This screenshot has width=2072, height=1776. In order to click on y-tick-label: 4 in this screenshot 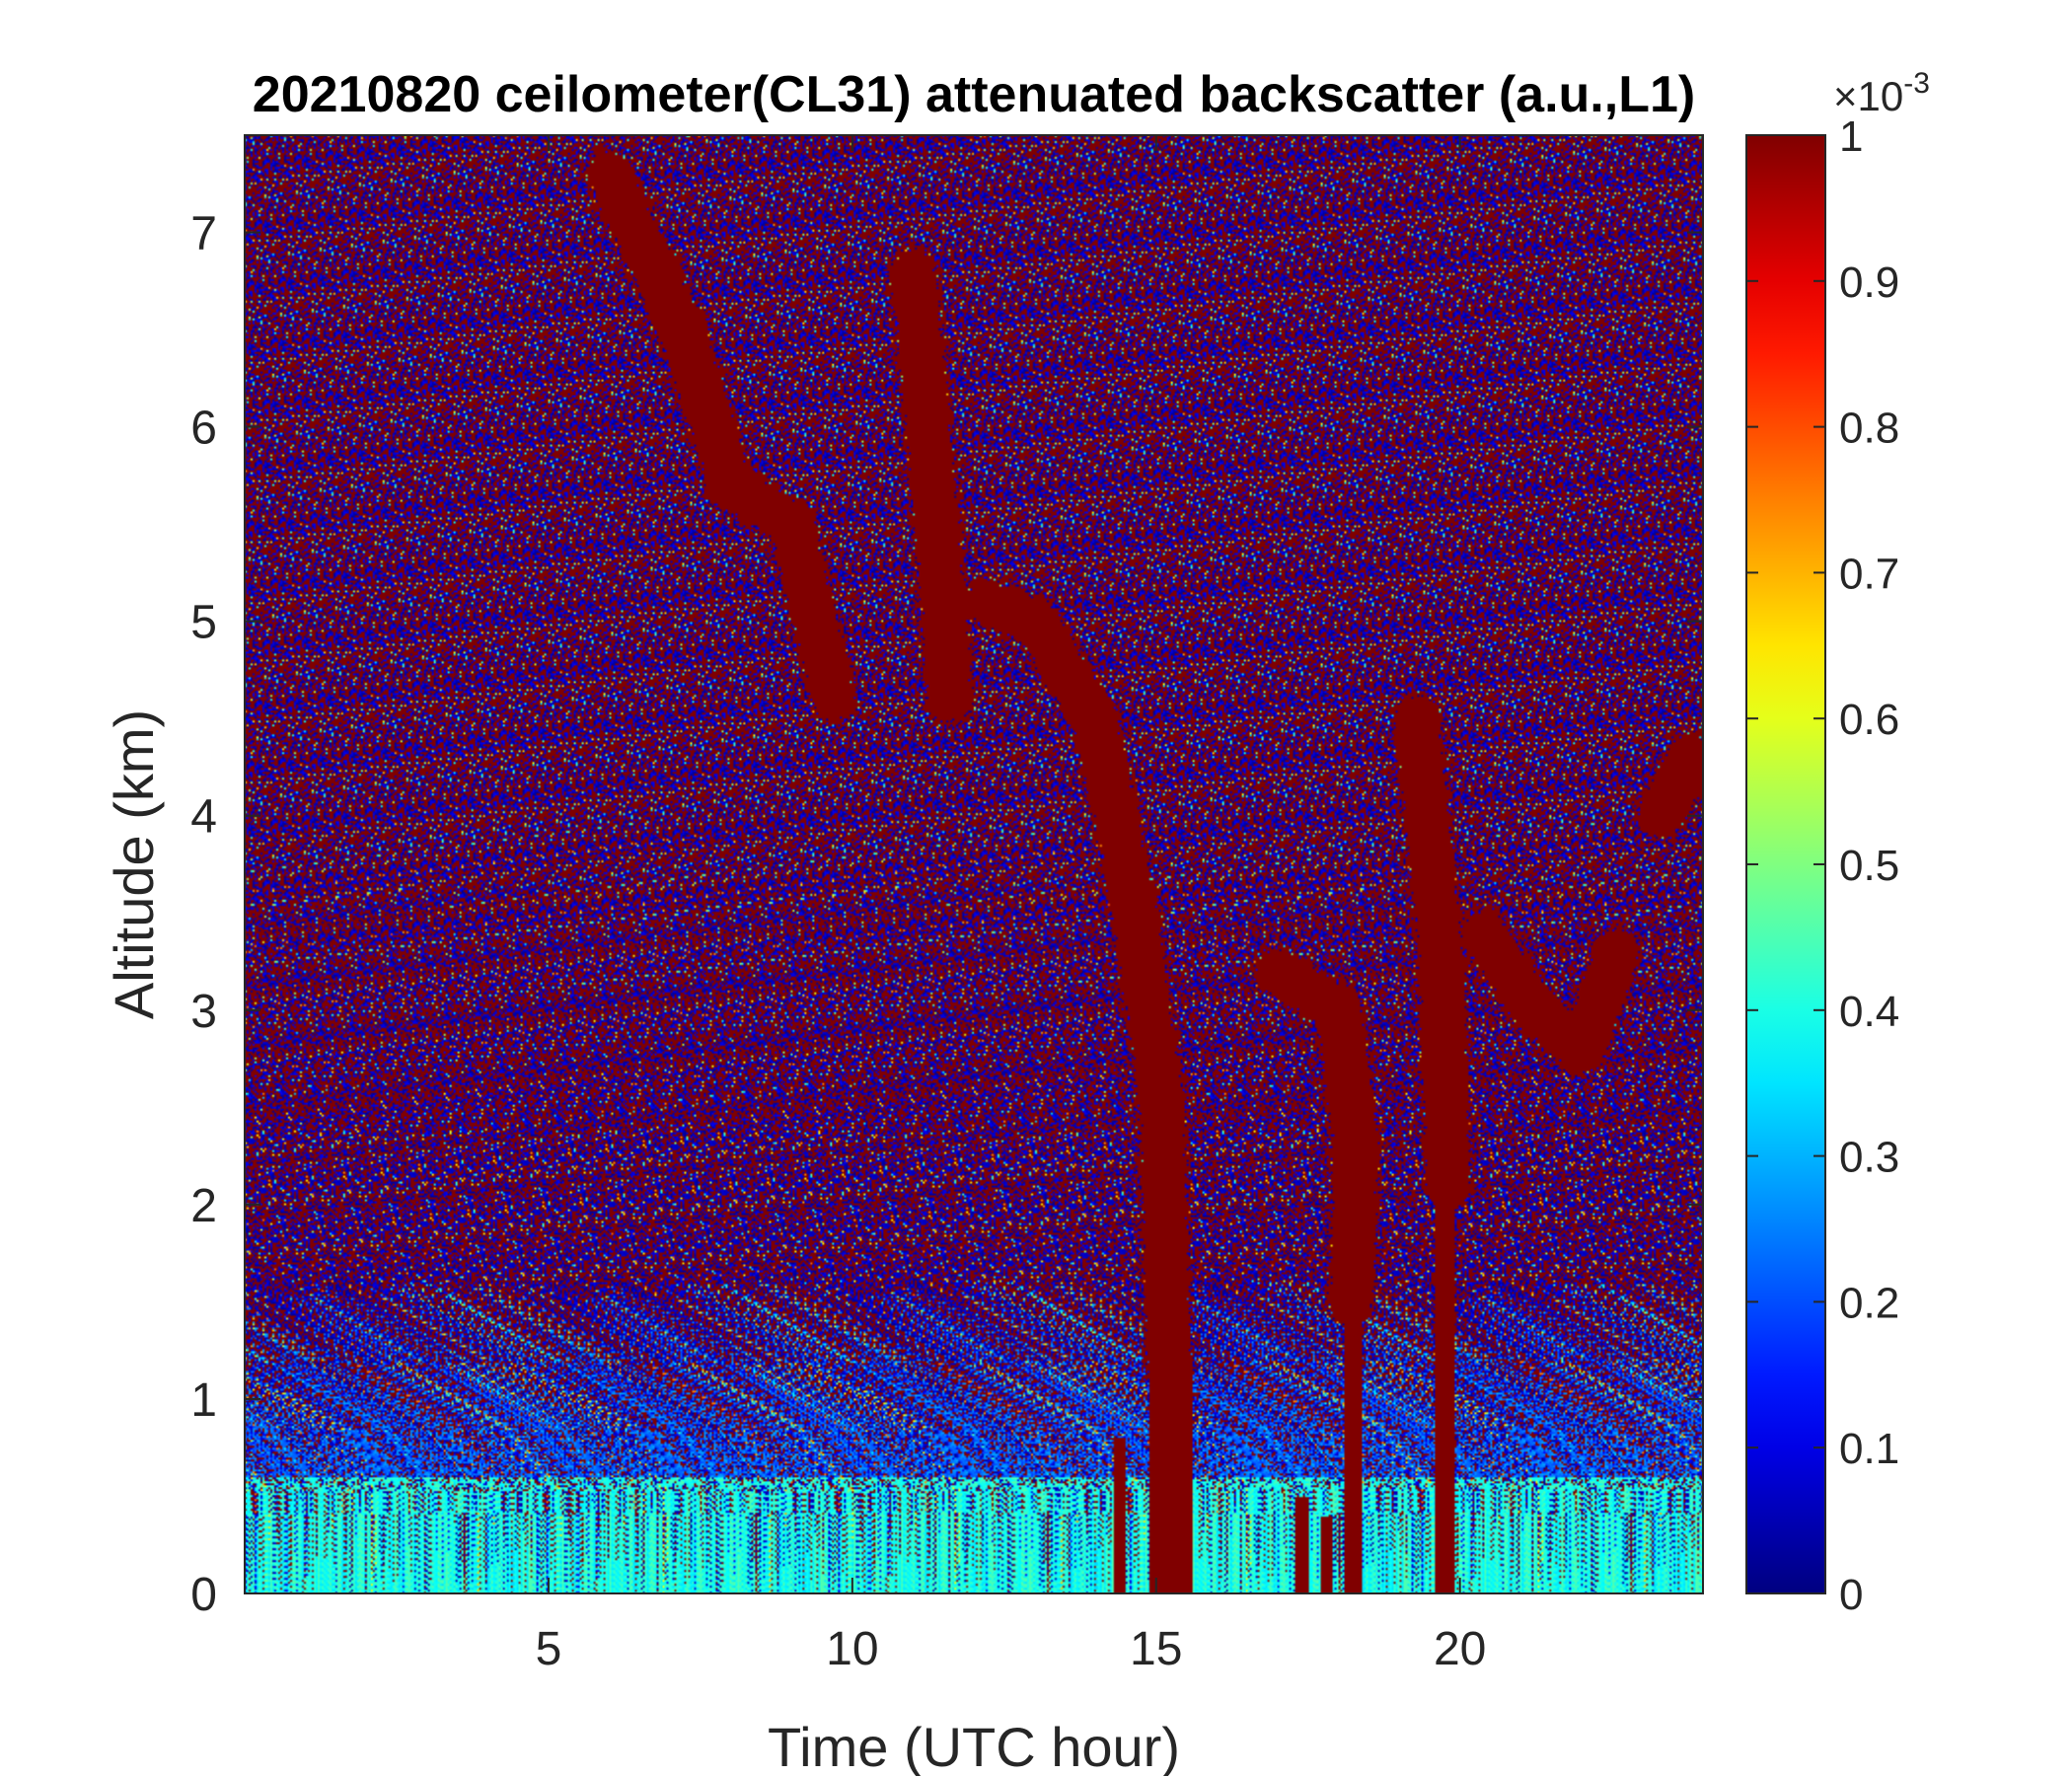, I will do `click(204, 818)`.